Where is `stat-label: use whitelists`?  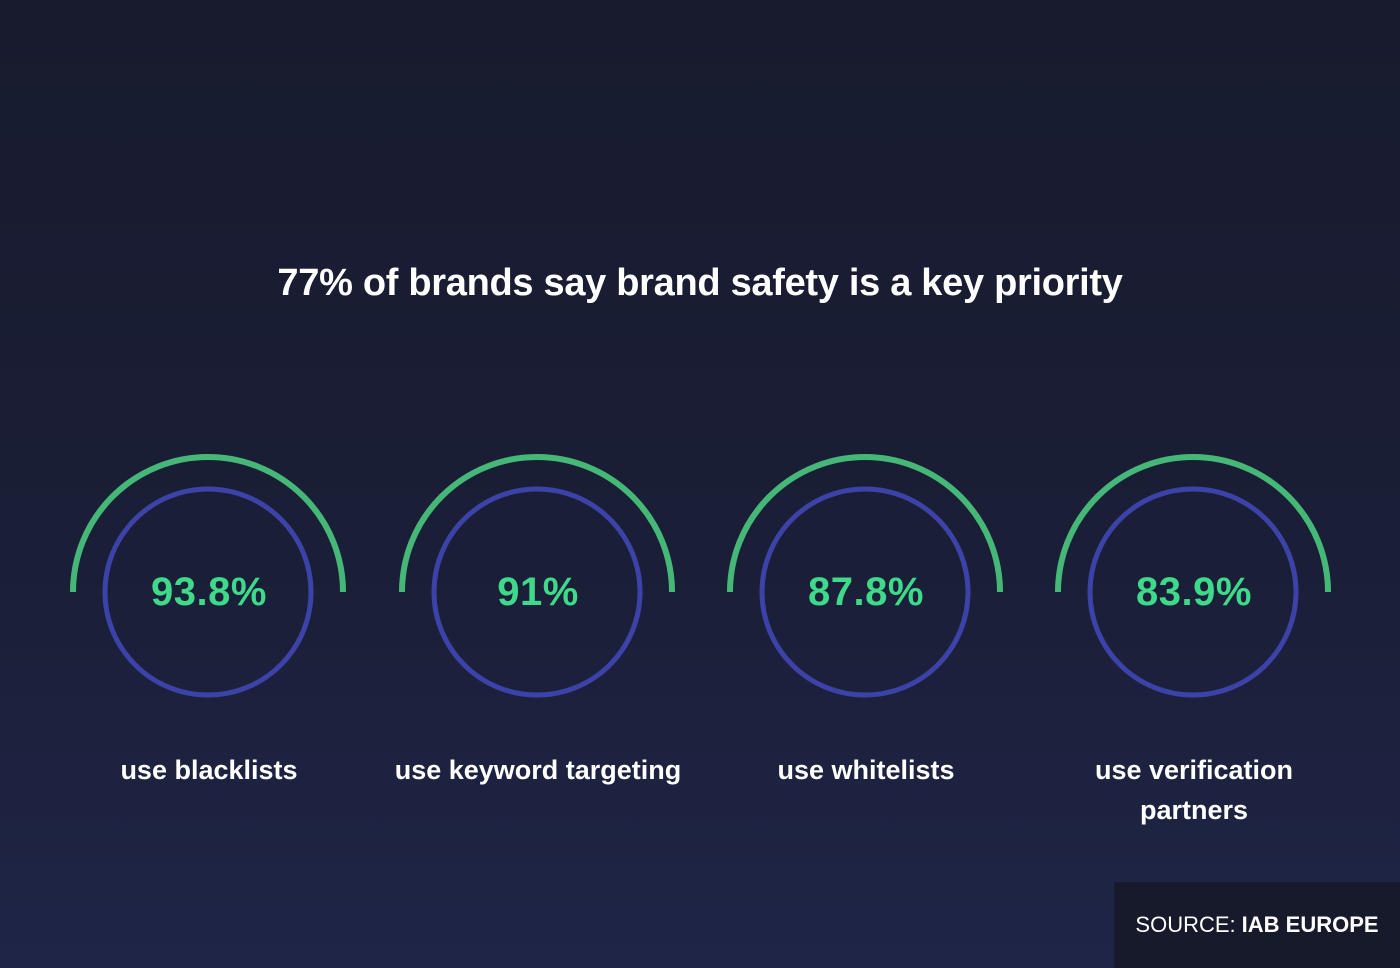
stat-label: use whitelists is located at coordinates (866, 770).